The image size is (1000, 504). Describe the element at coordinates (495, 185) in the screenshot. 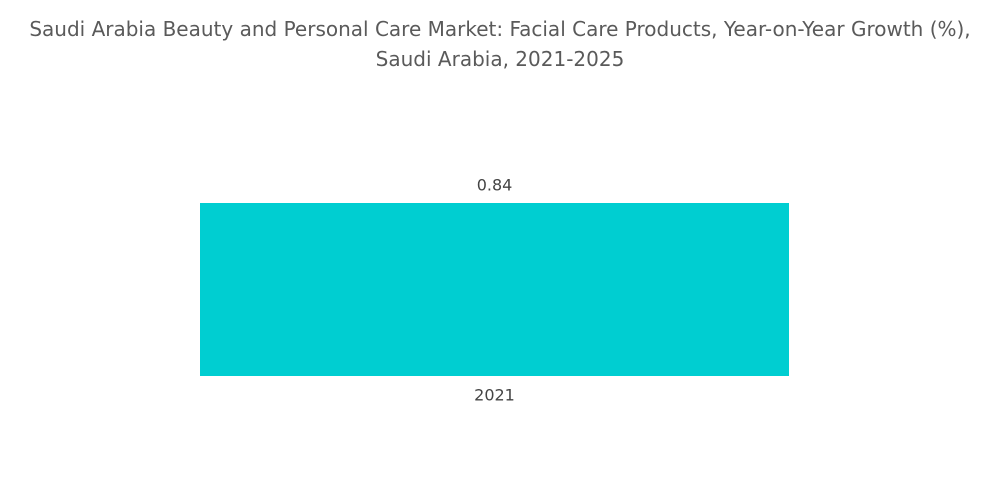

I see `value-label: 0.84` at that location.